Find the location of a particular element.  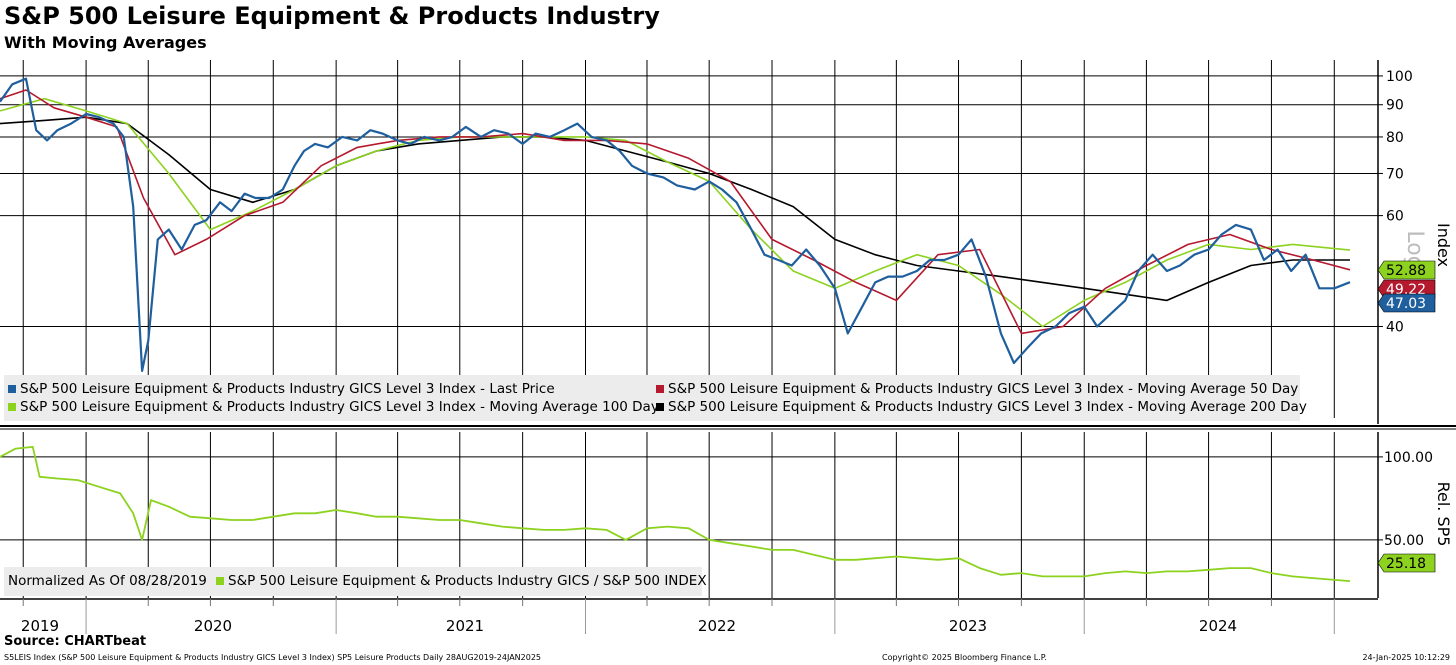

y-tick-label: 40 is located at coordinates (1395, 327).